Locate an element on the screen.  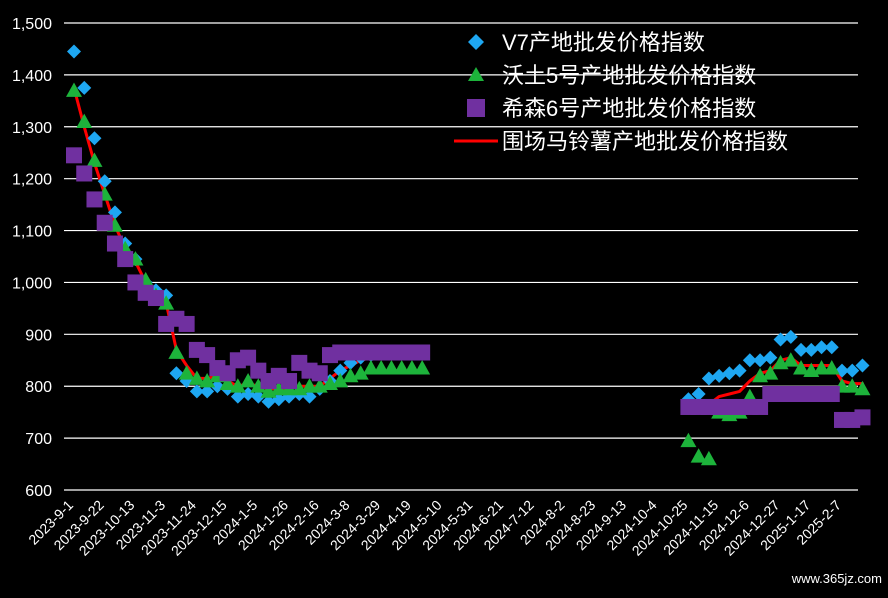
y-tick-label: 1,000 is located at coordinates (32, 283).